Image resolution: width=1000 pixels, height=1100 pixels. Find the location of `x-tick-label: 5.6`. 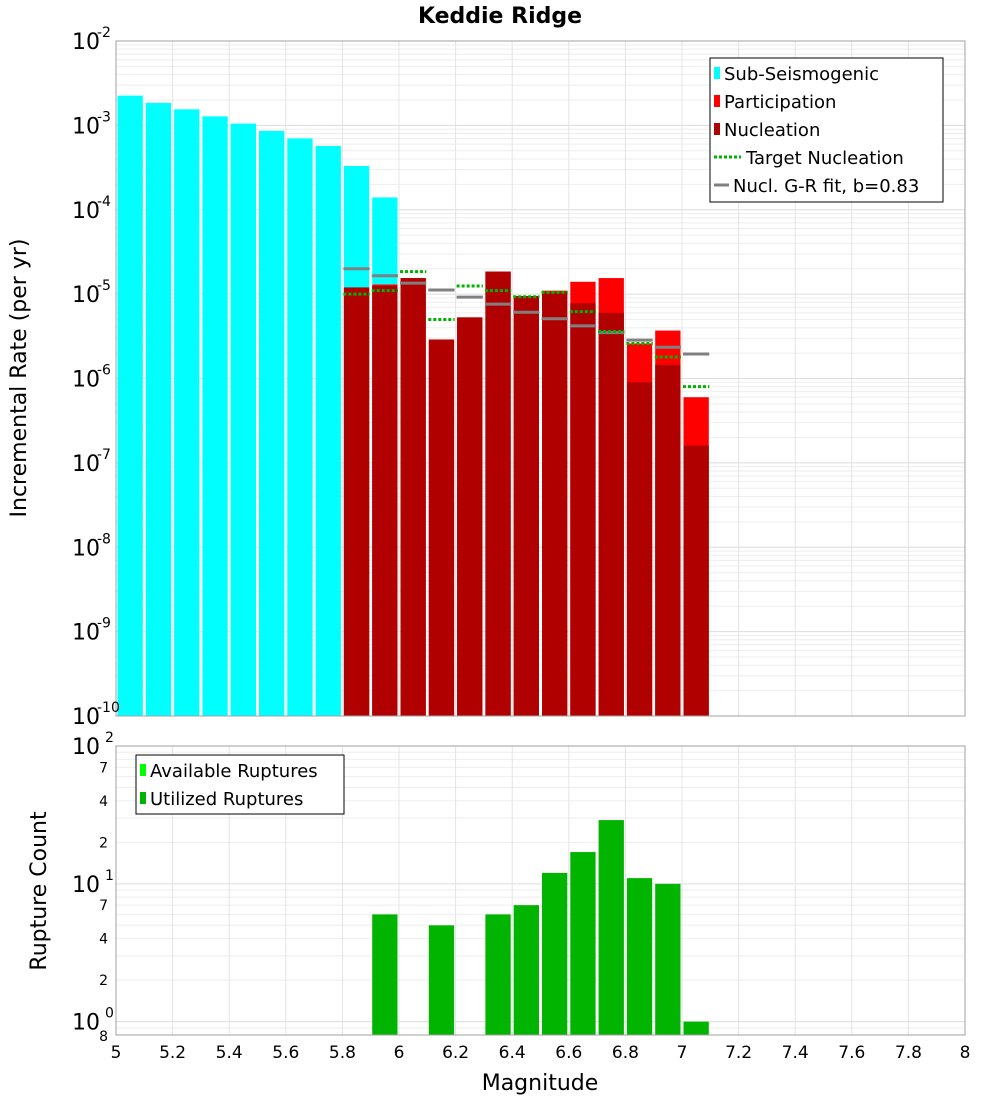

x-tick-label: 5.6 is located at coordinates (285, 1053).